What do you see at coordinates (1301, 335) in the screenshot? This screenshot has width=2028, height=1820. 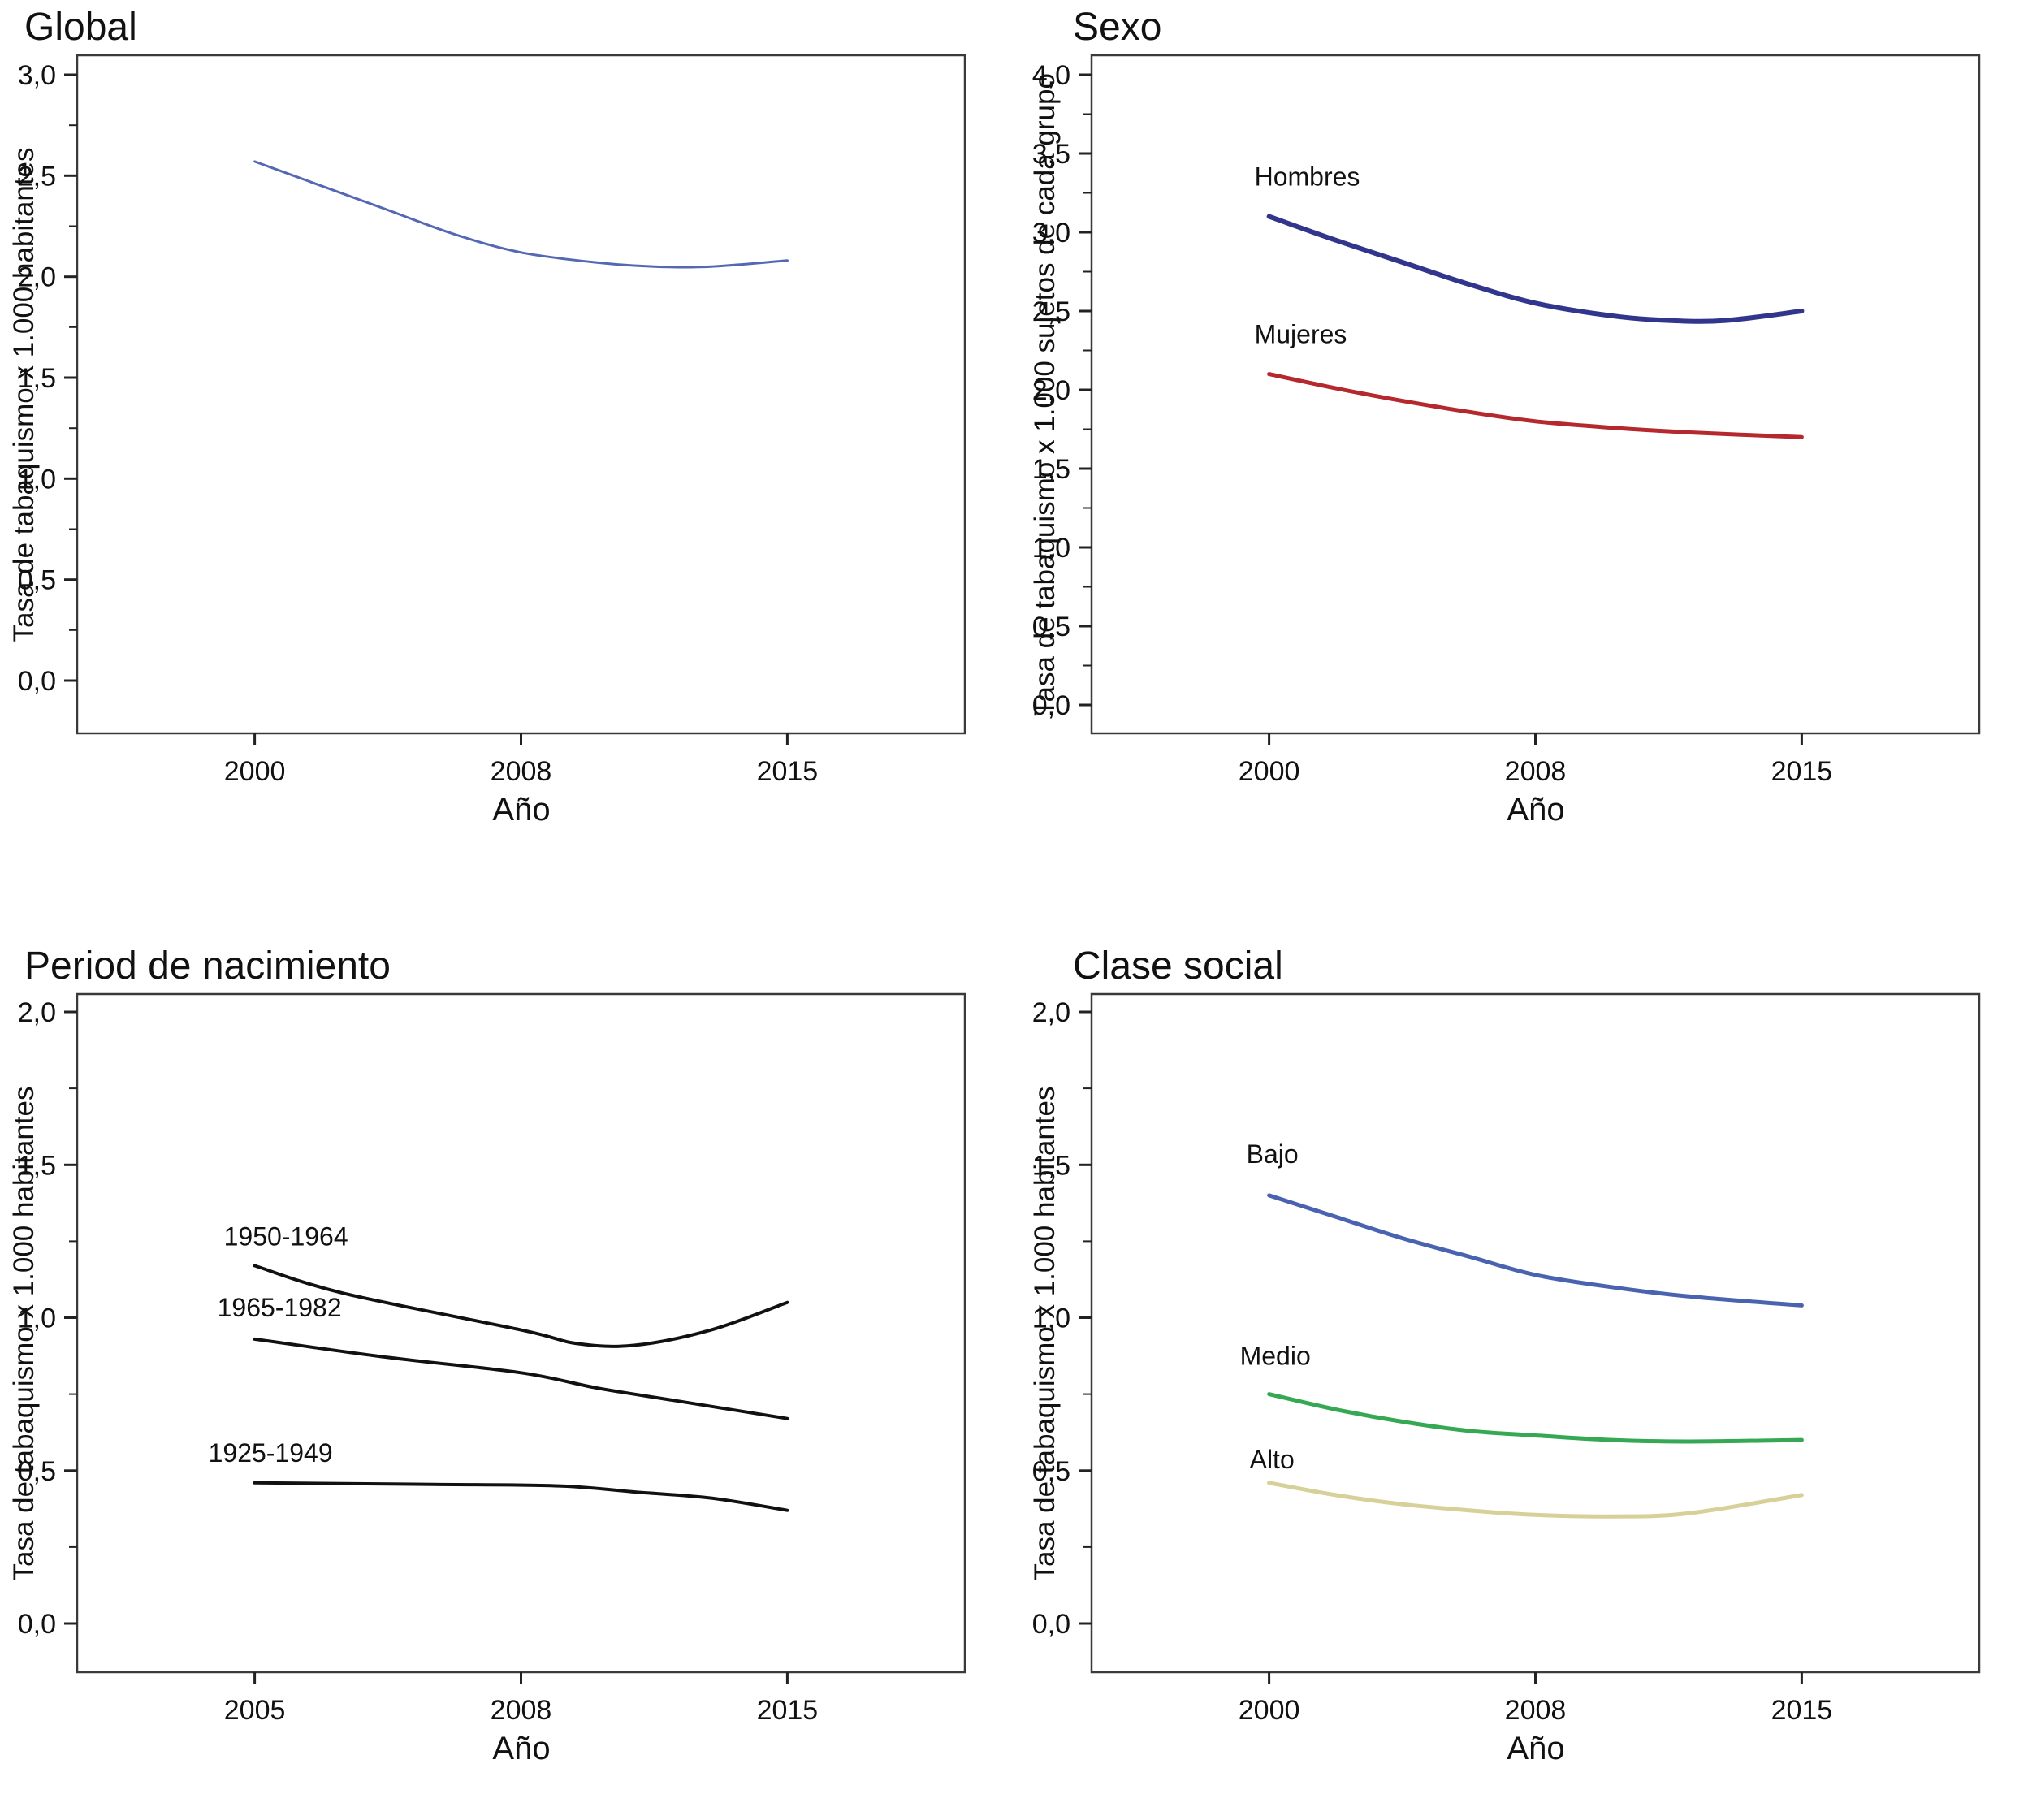 I see `series-label-mujeres: Mujeres` at bounding box center [1301, 335].